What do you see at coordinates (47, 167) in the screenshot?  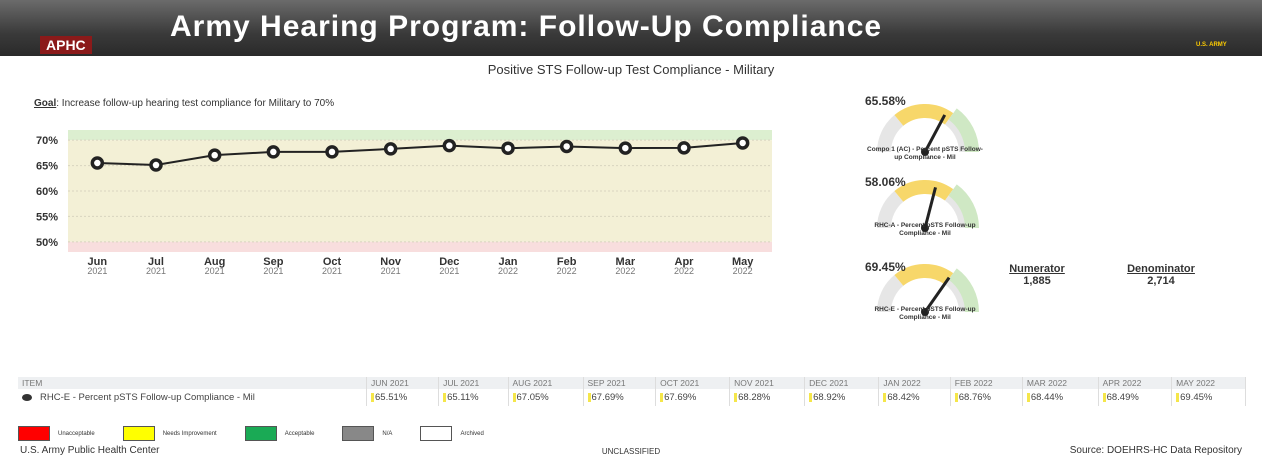 I see `y-tick-label: 65%` at bounding box center [47, 167].